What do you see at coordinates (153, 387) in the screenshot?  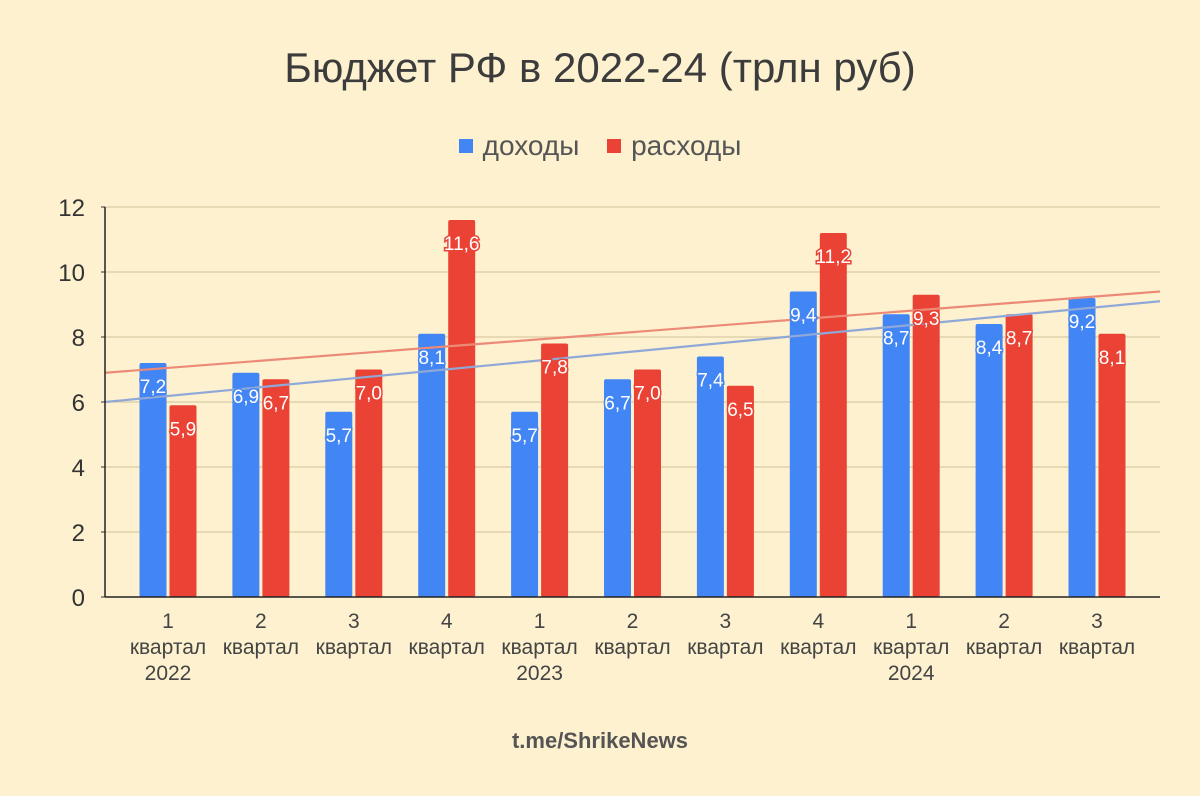 I see `data-label: 7,2` at bounding box center [153, 387].